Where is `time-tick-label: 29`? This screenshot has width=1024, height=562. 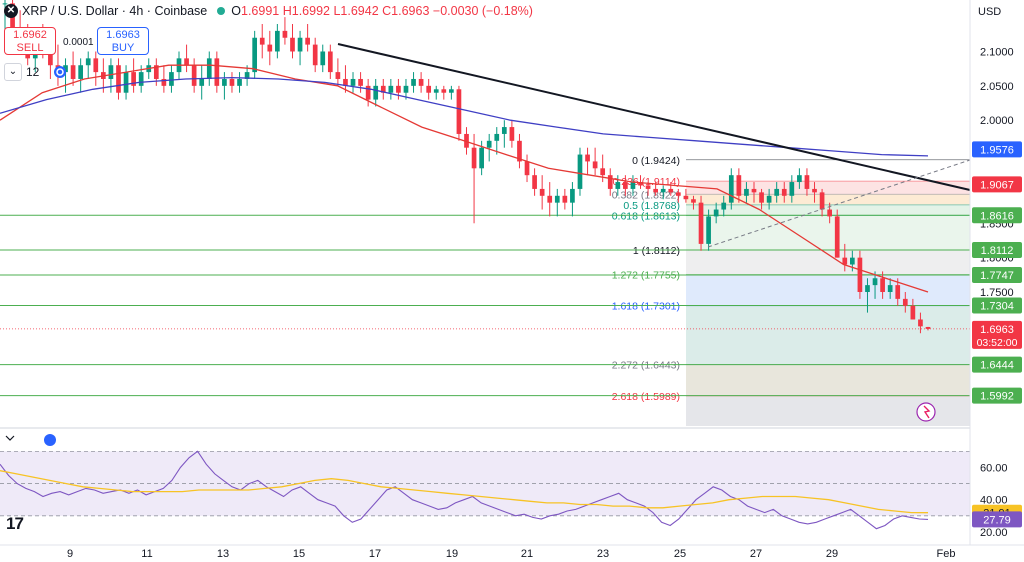
time-tick-label: 29 is located at coordinates (832, 554).